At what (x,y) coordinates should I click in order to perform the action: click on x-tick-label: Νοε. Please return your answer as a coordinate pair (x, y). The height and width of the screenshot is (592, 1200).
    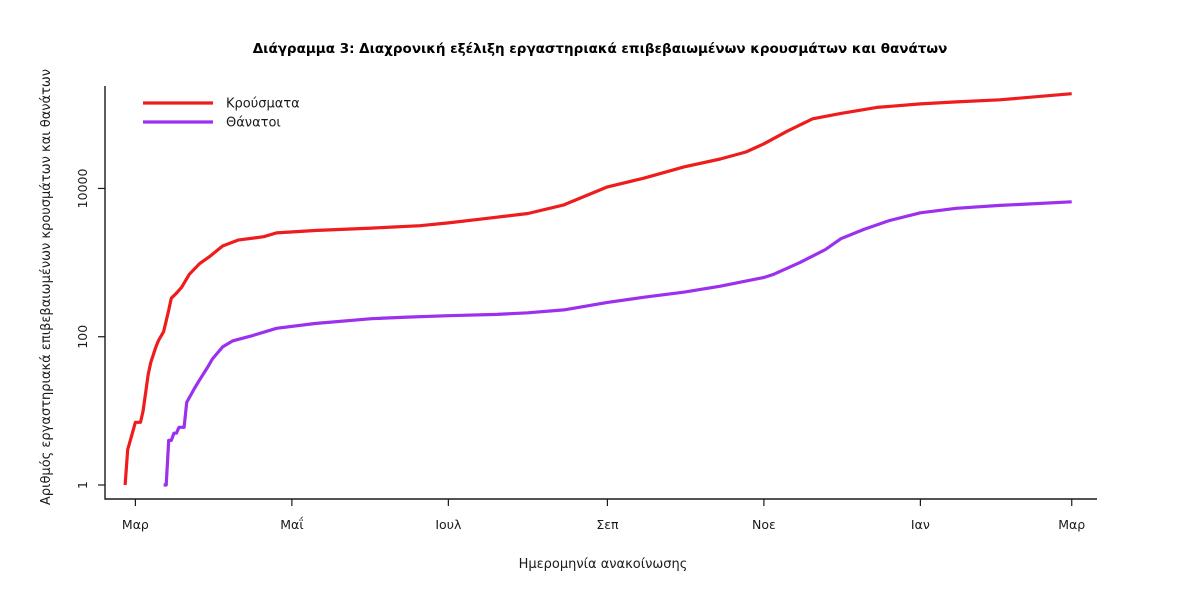
    Looking at the image, I should click on (764, 524).